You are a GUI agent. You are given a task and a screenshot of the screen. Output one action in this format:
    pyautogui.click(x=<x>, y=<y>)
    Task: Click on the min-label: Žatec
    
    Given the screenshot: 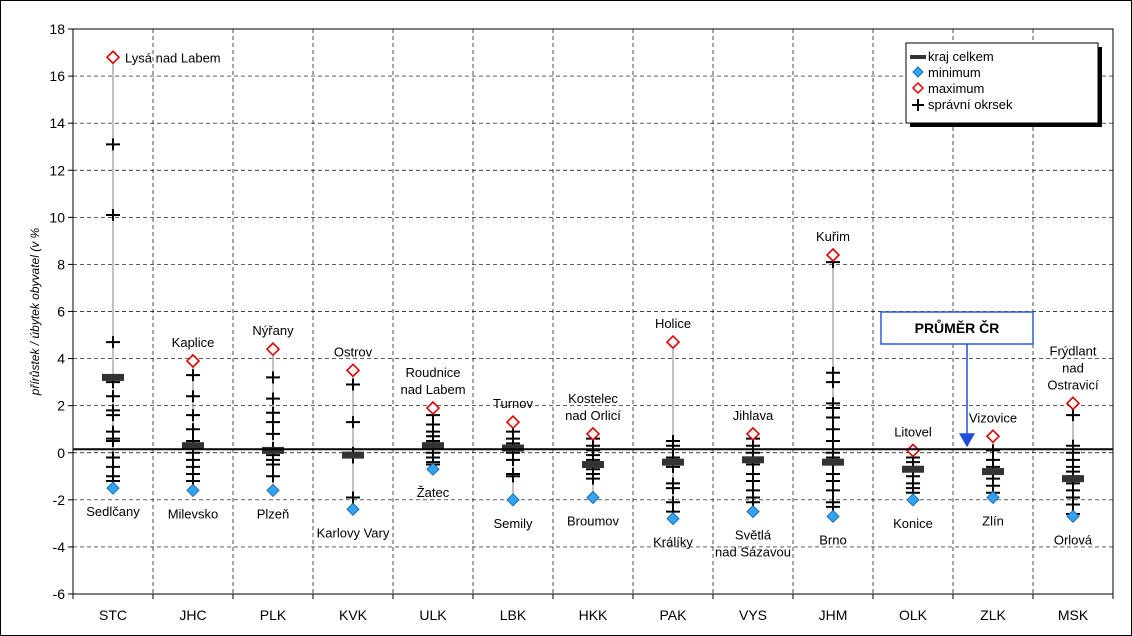 What is the action you would take?
    pyautogui.click(x=433, y=492)
    